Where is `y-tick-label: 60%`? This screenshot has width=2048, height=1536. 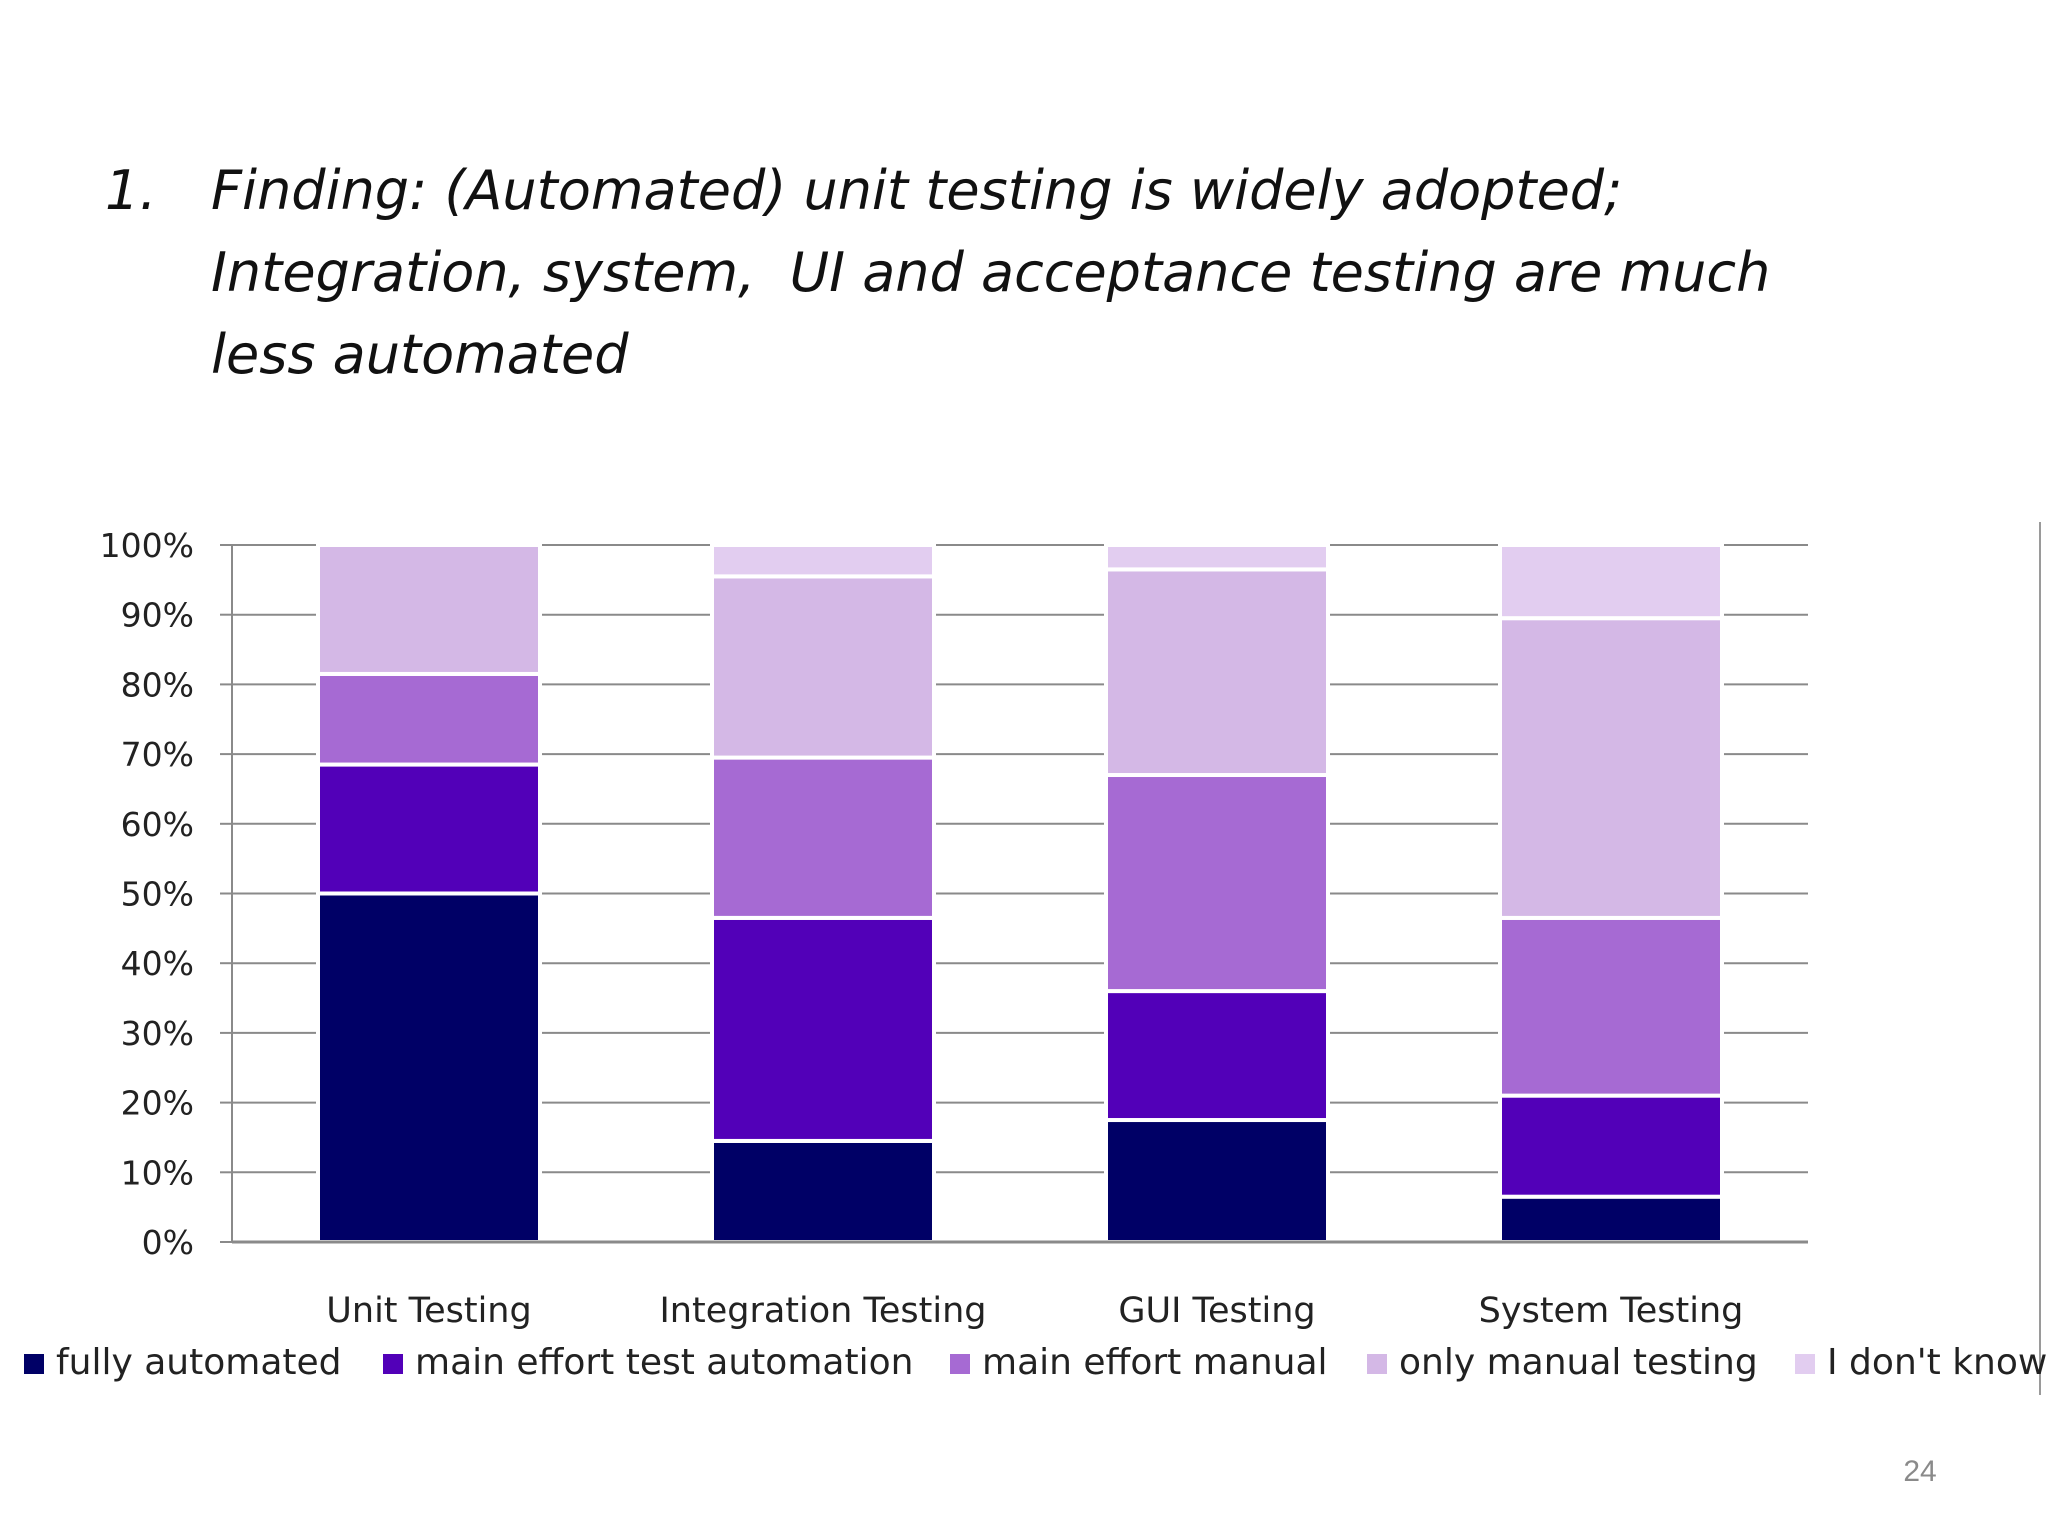
y-tick-label: 60% is located at coordinates (157, 824).